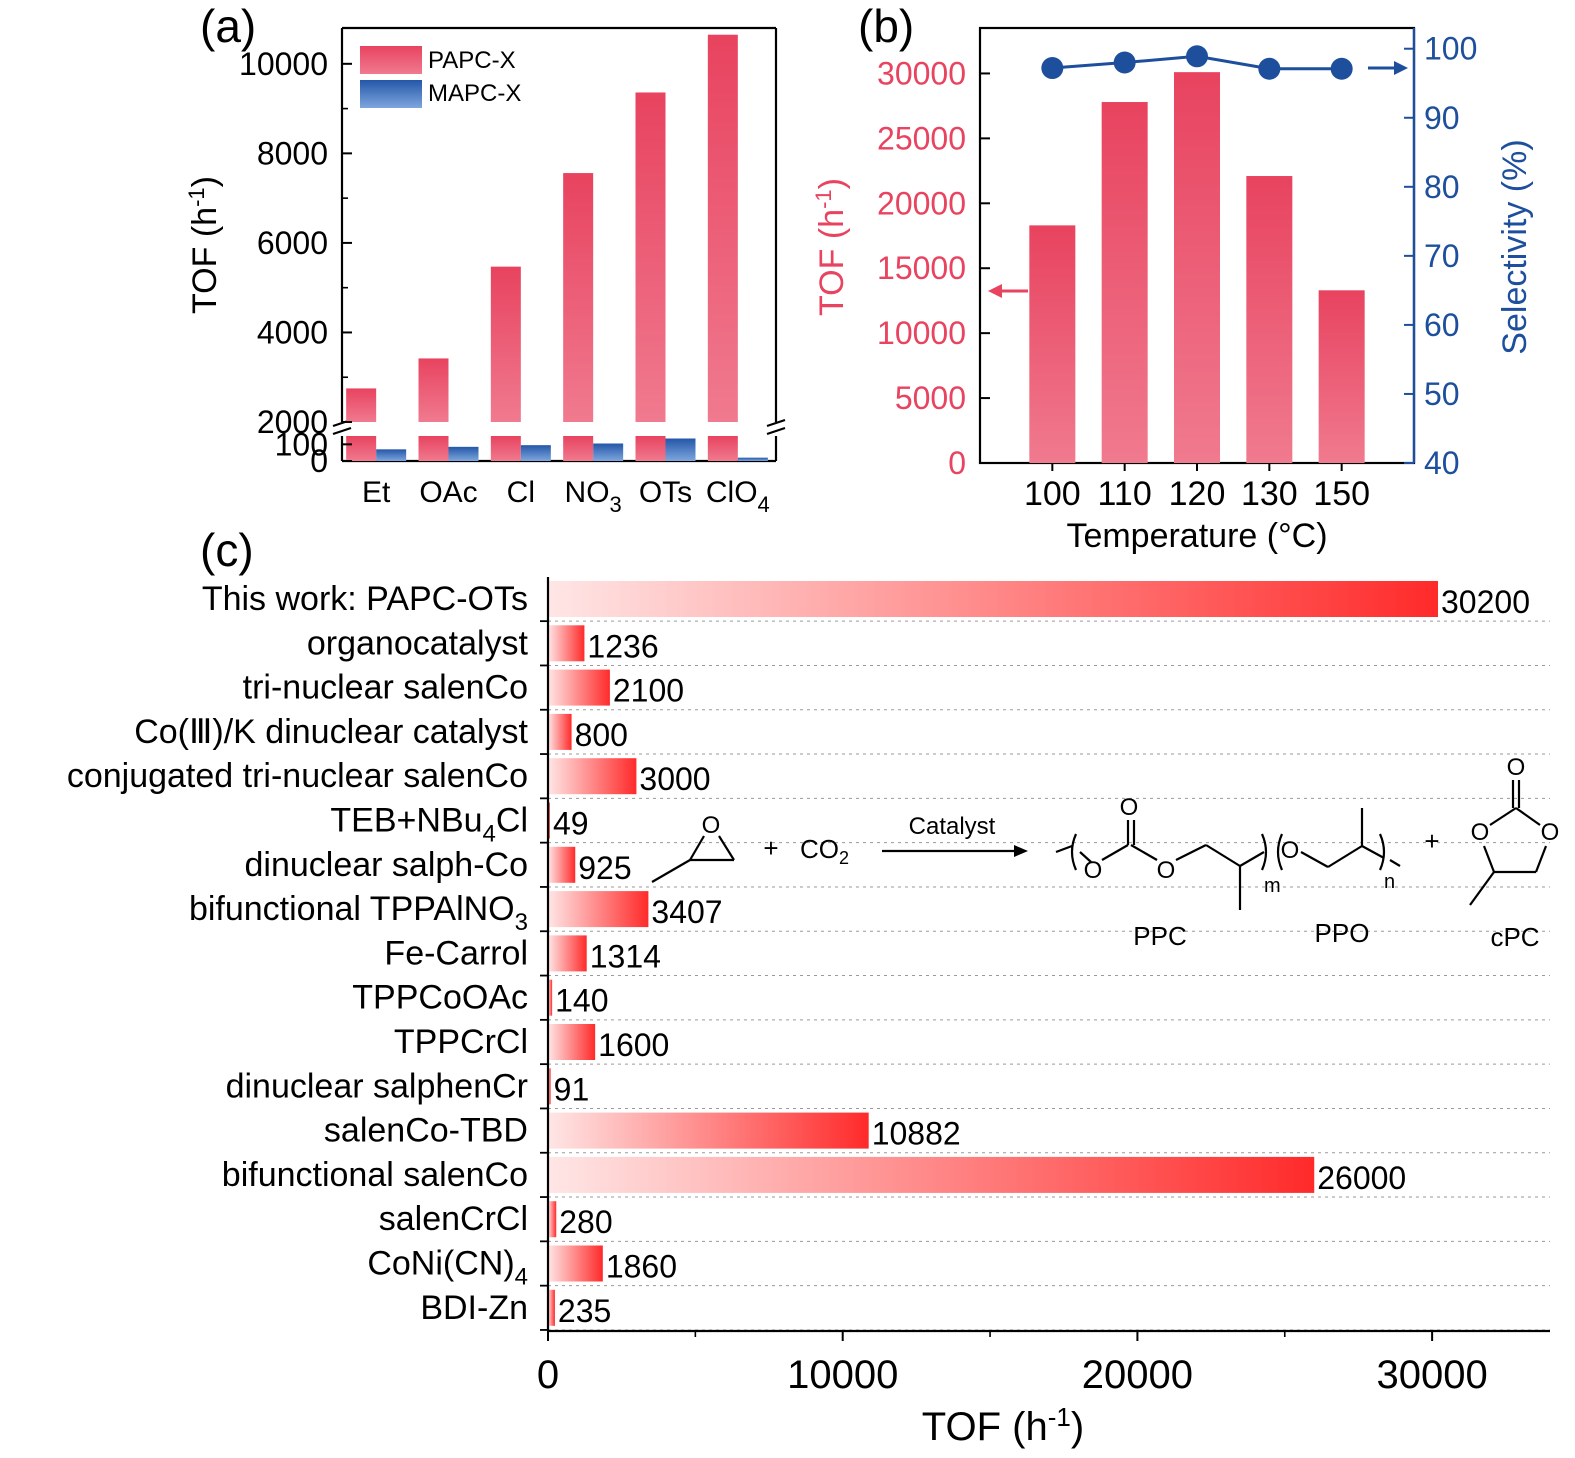  What do you see at coordinates (489, 834) in the screenshot?
I see `category-sub-5: 4` at bounding box center [489, 834].